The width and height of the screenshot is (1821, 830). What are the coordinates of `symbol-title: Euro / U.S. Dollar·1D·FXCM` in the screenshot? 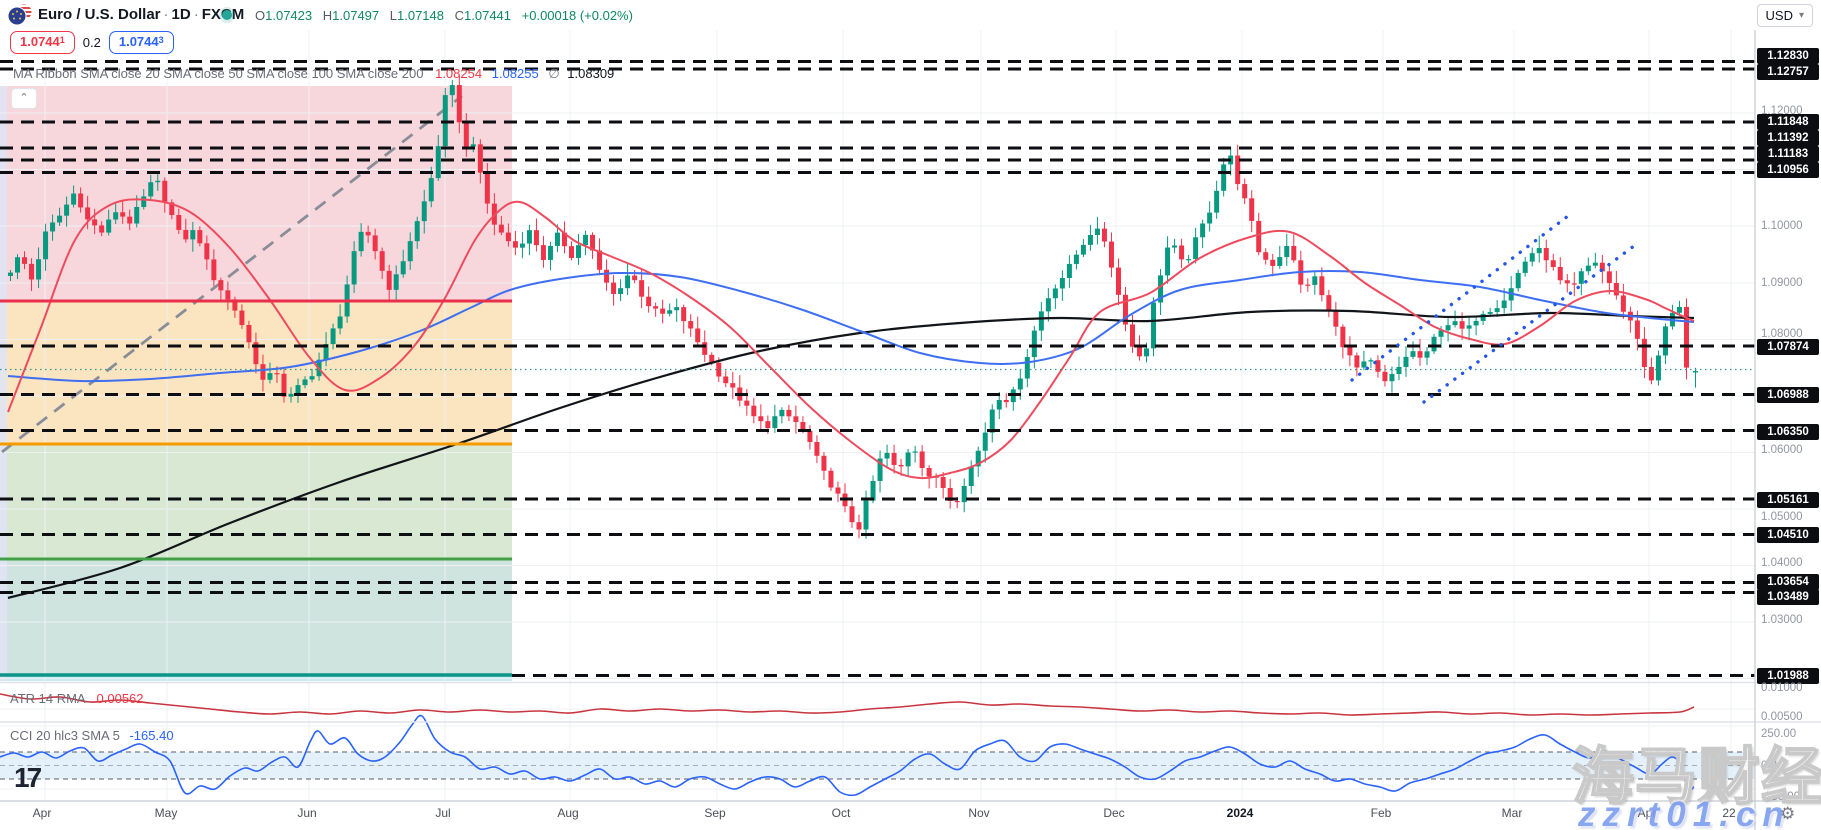 It's located at (141, 14).